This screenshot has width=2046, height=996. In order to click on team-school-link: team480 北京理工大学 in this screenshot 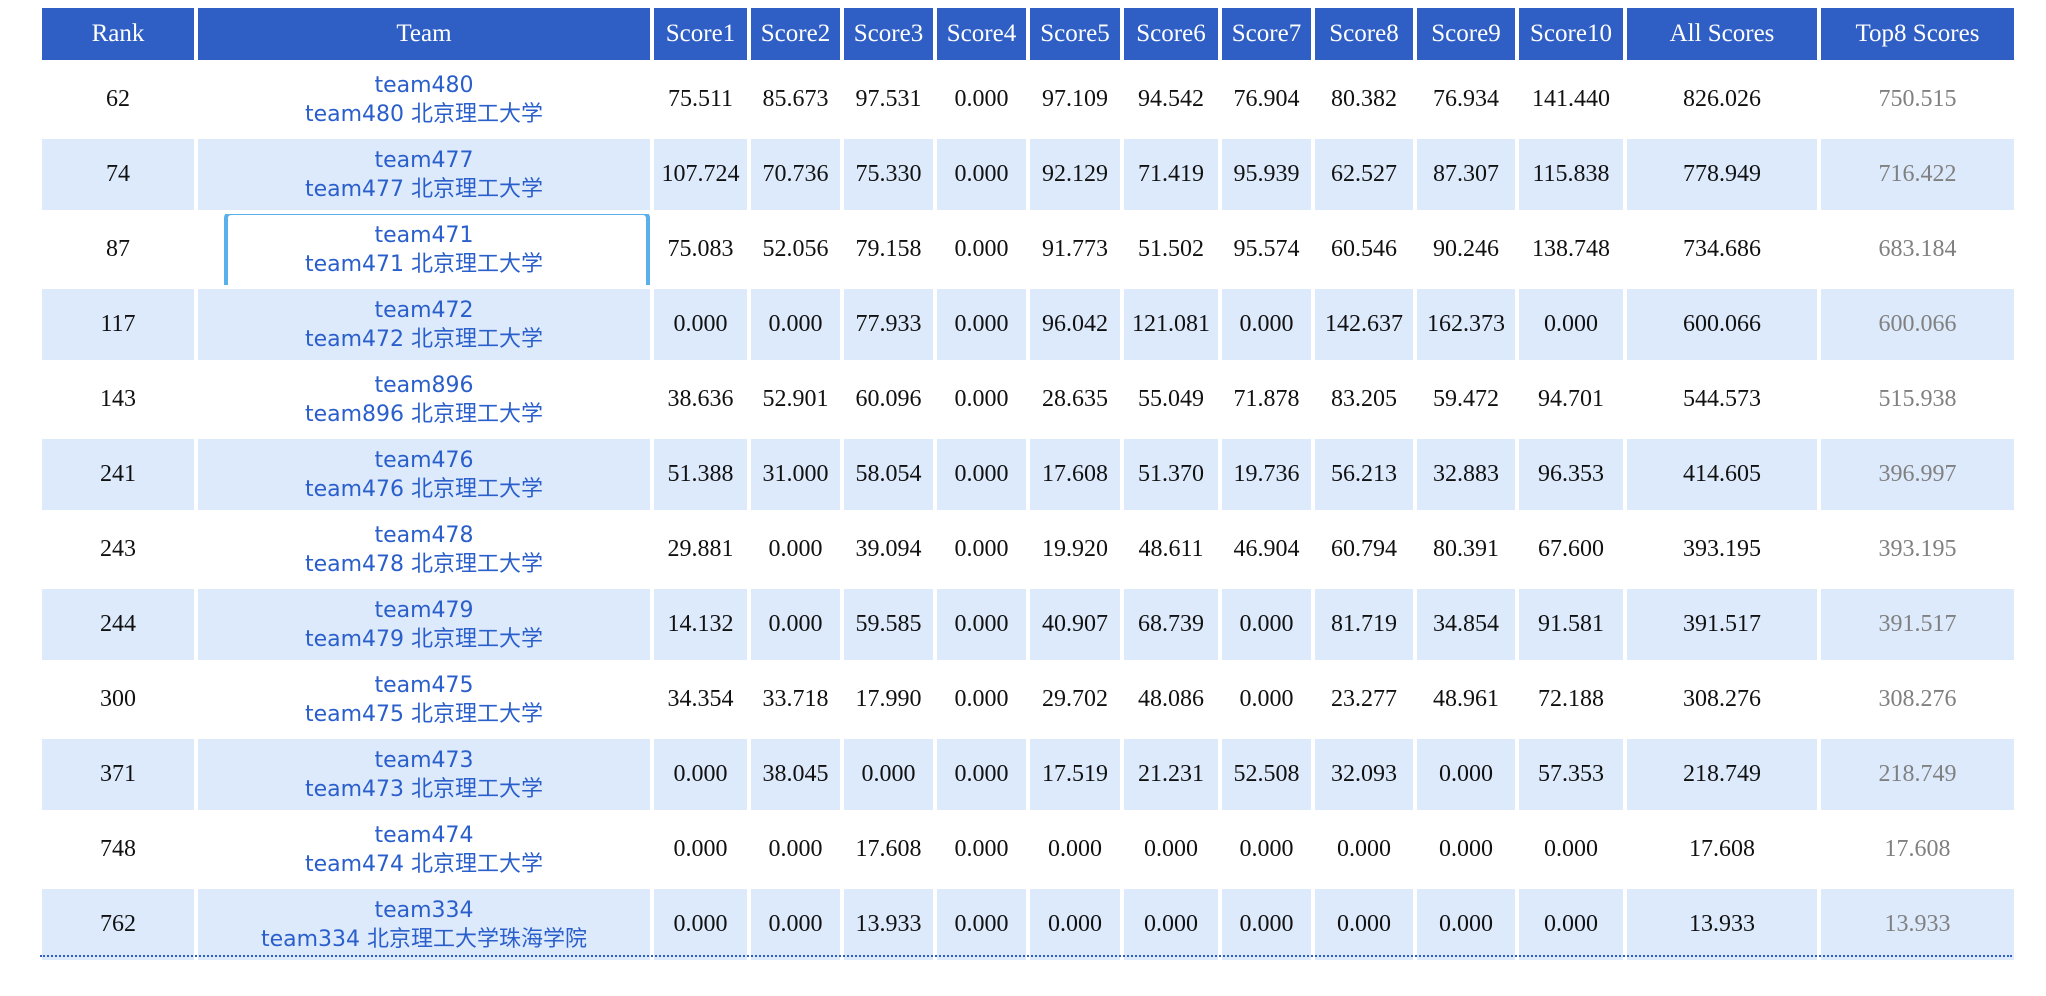, I will do `click(424, 114)`.